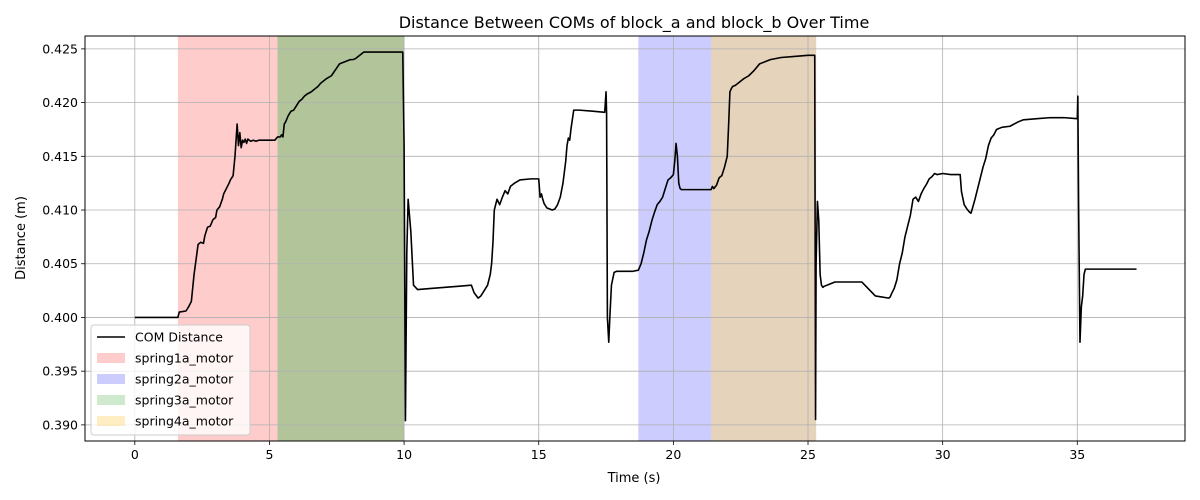 The height and width of the screenshot is (500, 1200). Describe the element at coordinates (60, 102) in the screenshot. I see `y-tick-label-6: 0.420` at that location.